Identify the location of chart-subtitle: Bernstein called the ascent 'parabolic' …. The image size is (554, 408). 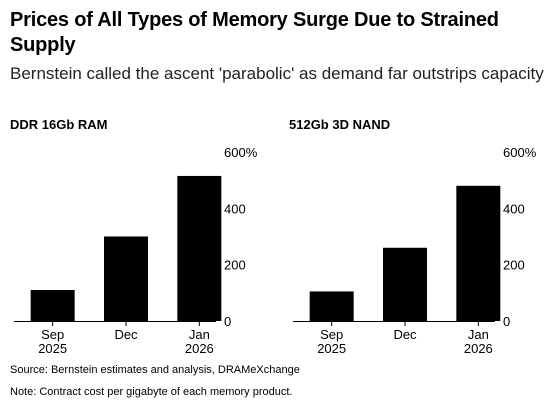
(277, 73).